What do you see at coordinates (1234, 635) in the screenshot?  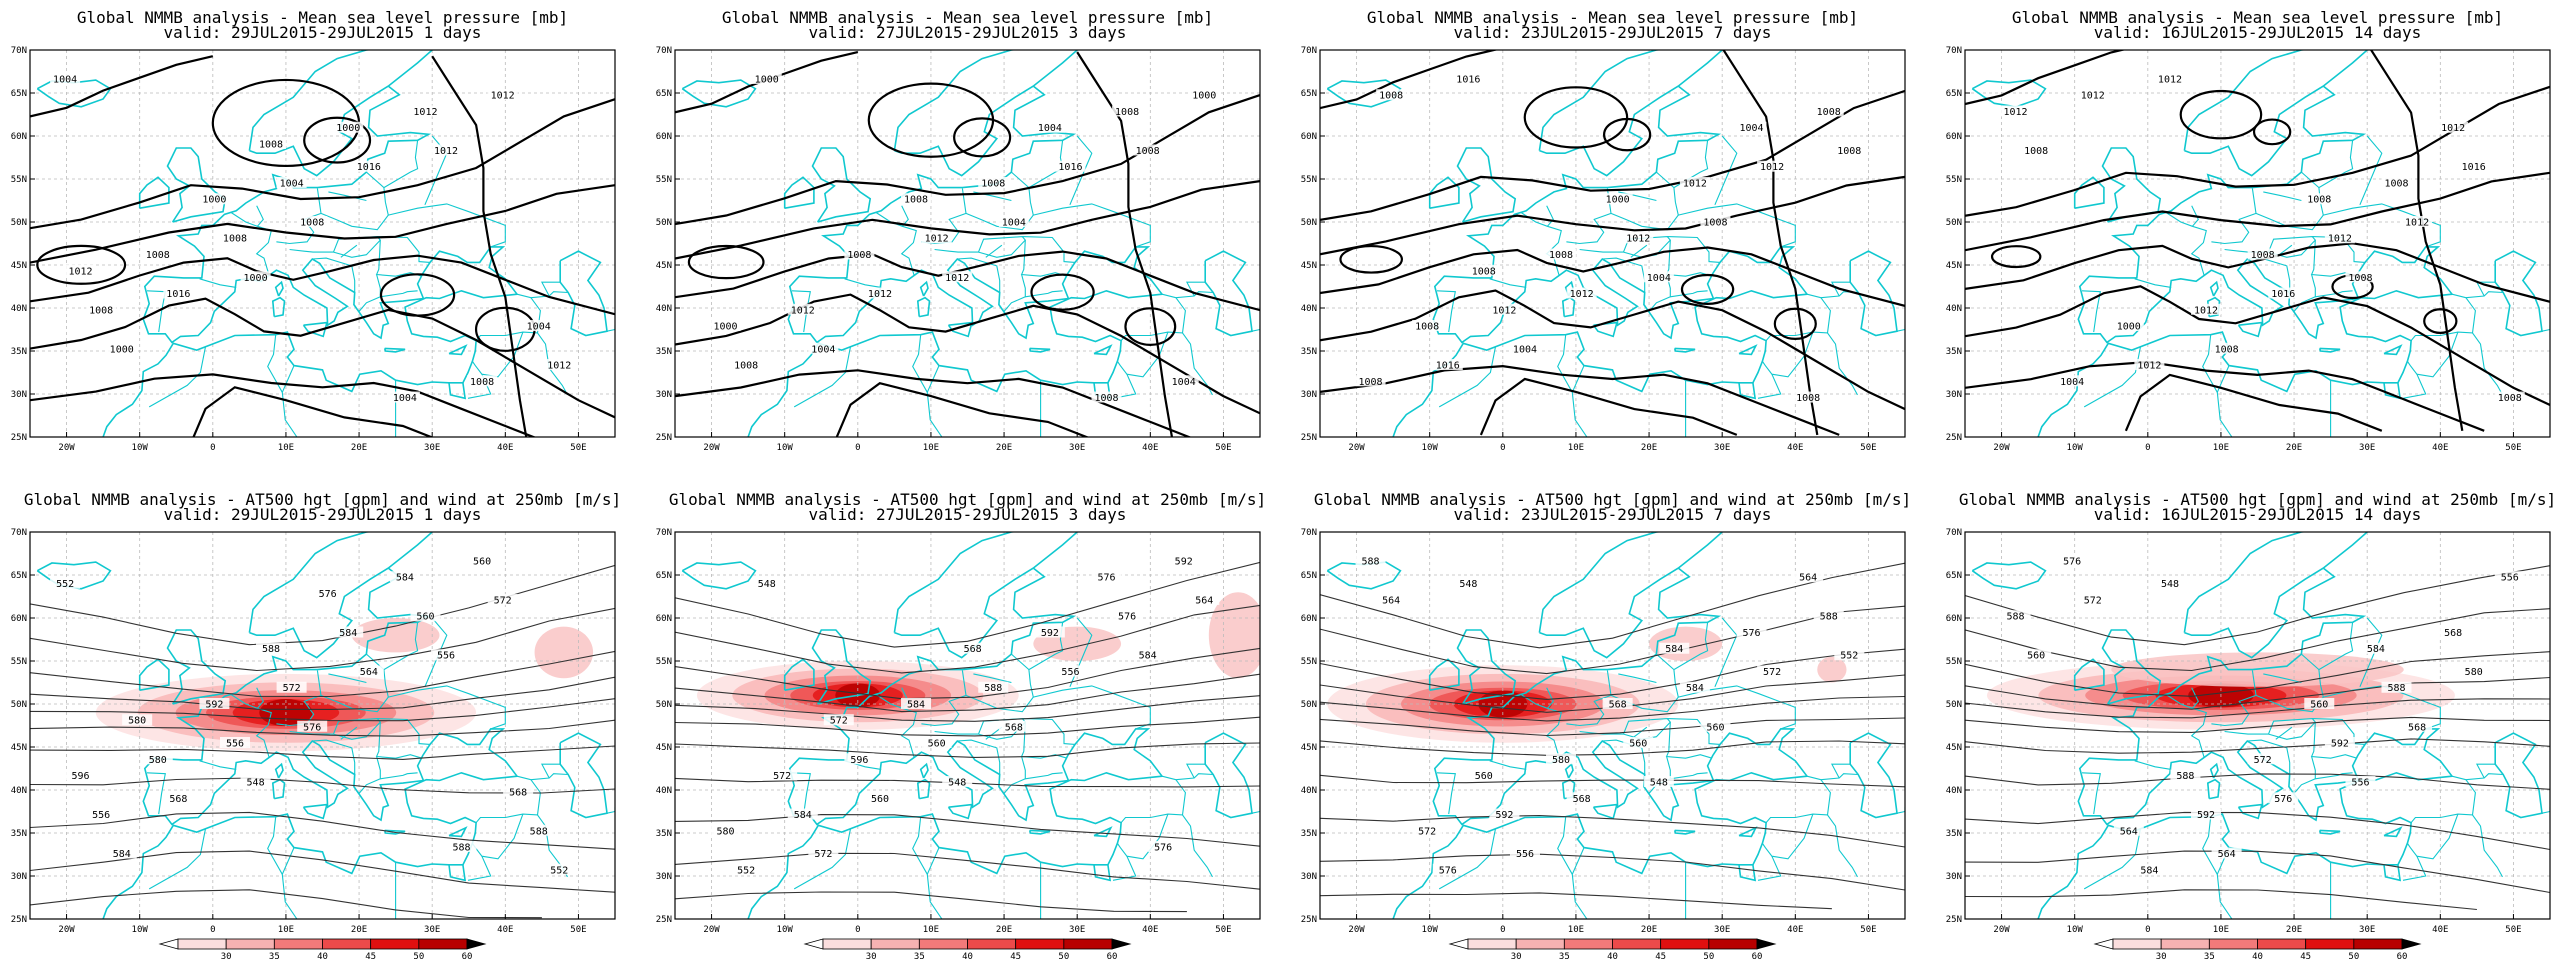 I see `wind-shade` at bounding box center [1234, 635].